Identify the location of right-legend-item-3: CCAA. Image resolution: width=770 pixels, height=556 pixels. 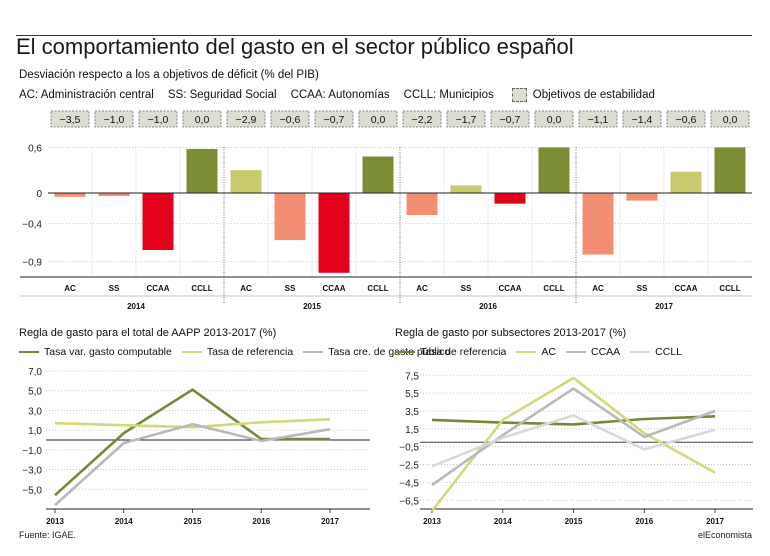
(593, 352).